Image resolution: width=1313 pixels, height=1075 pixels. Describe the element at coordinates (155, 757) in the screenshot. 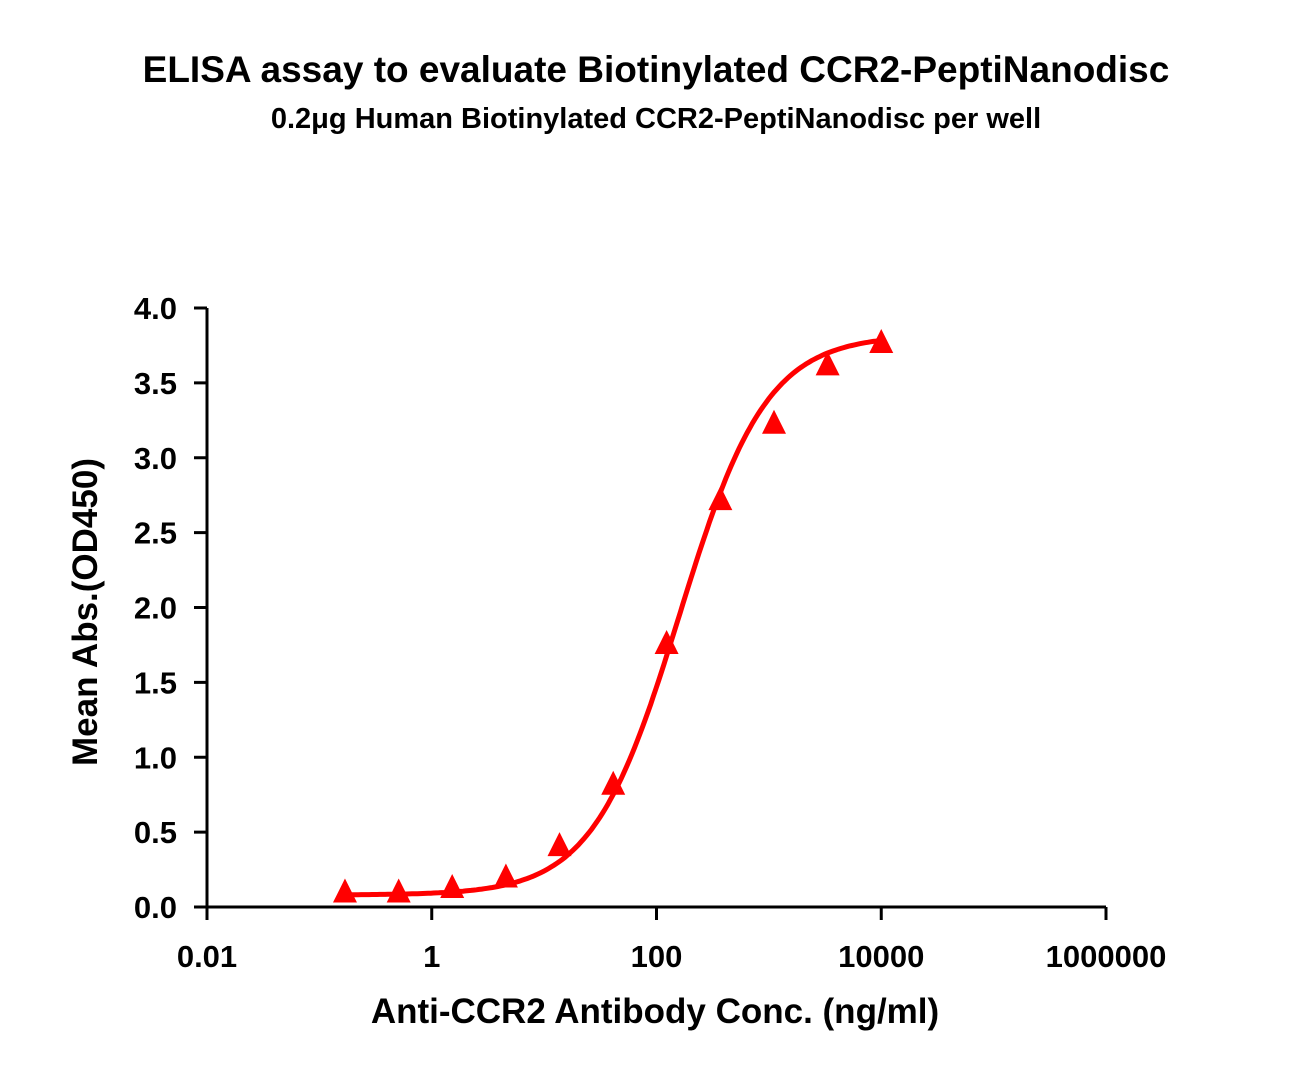

I see `y-tick-label: 1.0` at that location.